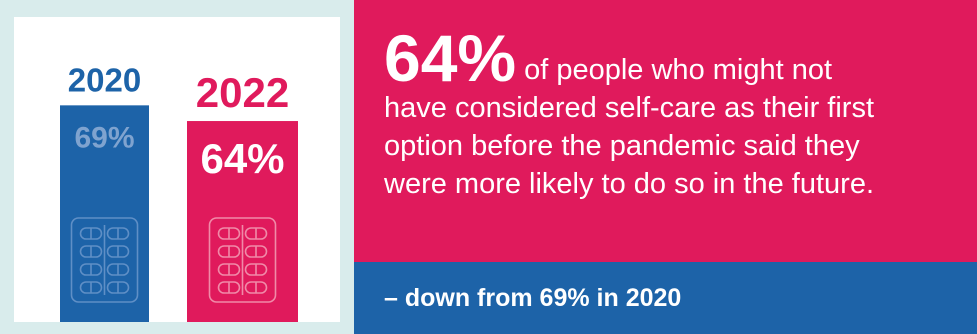 The height and width of the screenshot is (334, 977). What do you see at coordinates (450, 58) in the screenshot?
I see `callout-percentage: 64%` at bounding box center [450, 58].